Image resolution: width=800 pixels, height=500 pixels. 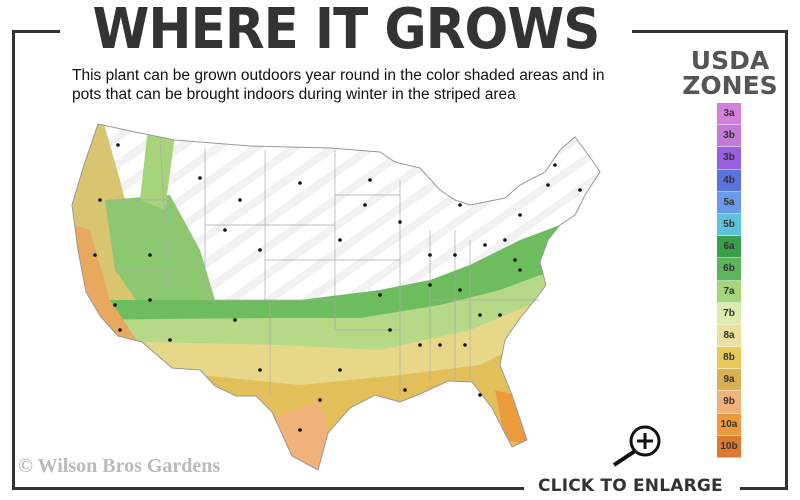 I want to click on zone-swatch-6a: 6a, so click(x=729, y=247).